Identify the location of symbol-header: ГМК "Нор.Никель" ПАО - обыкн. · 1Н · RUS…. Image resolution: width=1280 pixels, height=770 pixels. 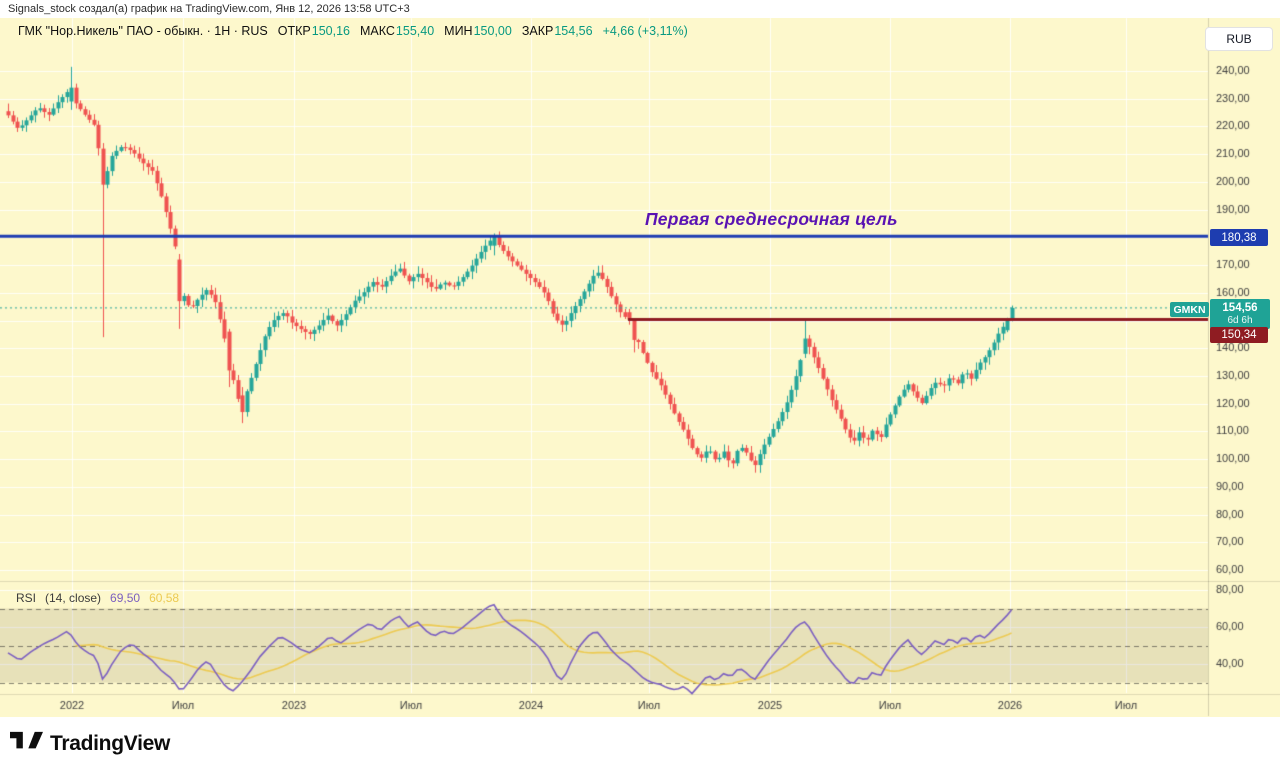
(353, 31).